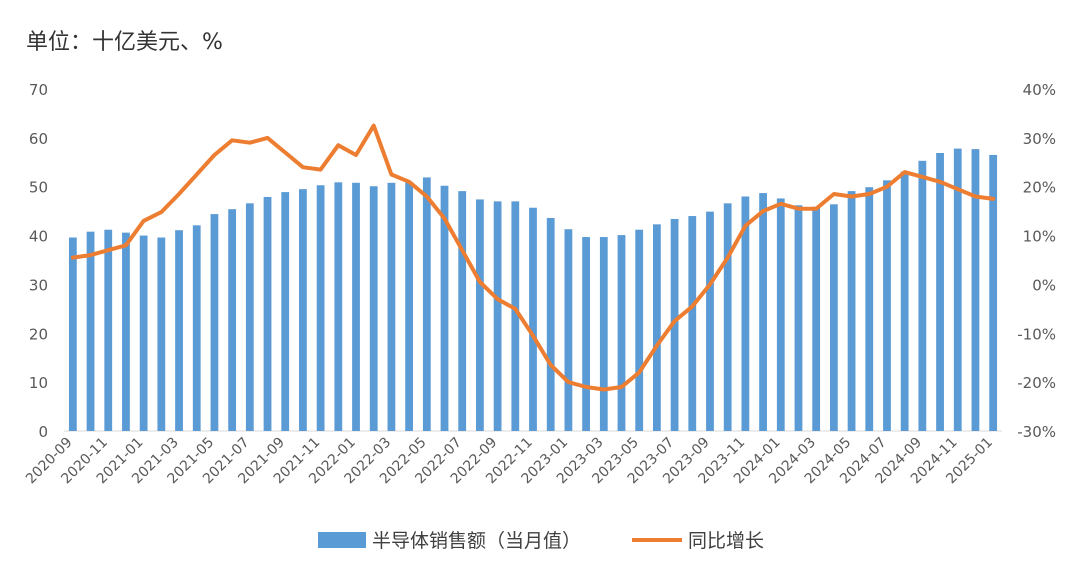 The image size is (1080, 579). What do you see at coordinates (1036, 334) in the screenshot?
I see `y-right-tick-label: -10%` at bounding box center [1036, 334].